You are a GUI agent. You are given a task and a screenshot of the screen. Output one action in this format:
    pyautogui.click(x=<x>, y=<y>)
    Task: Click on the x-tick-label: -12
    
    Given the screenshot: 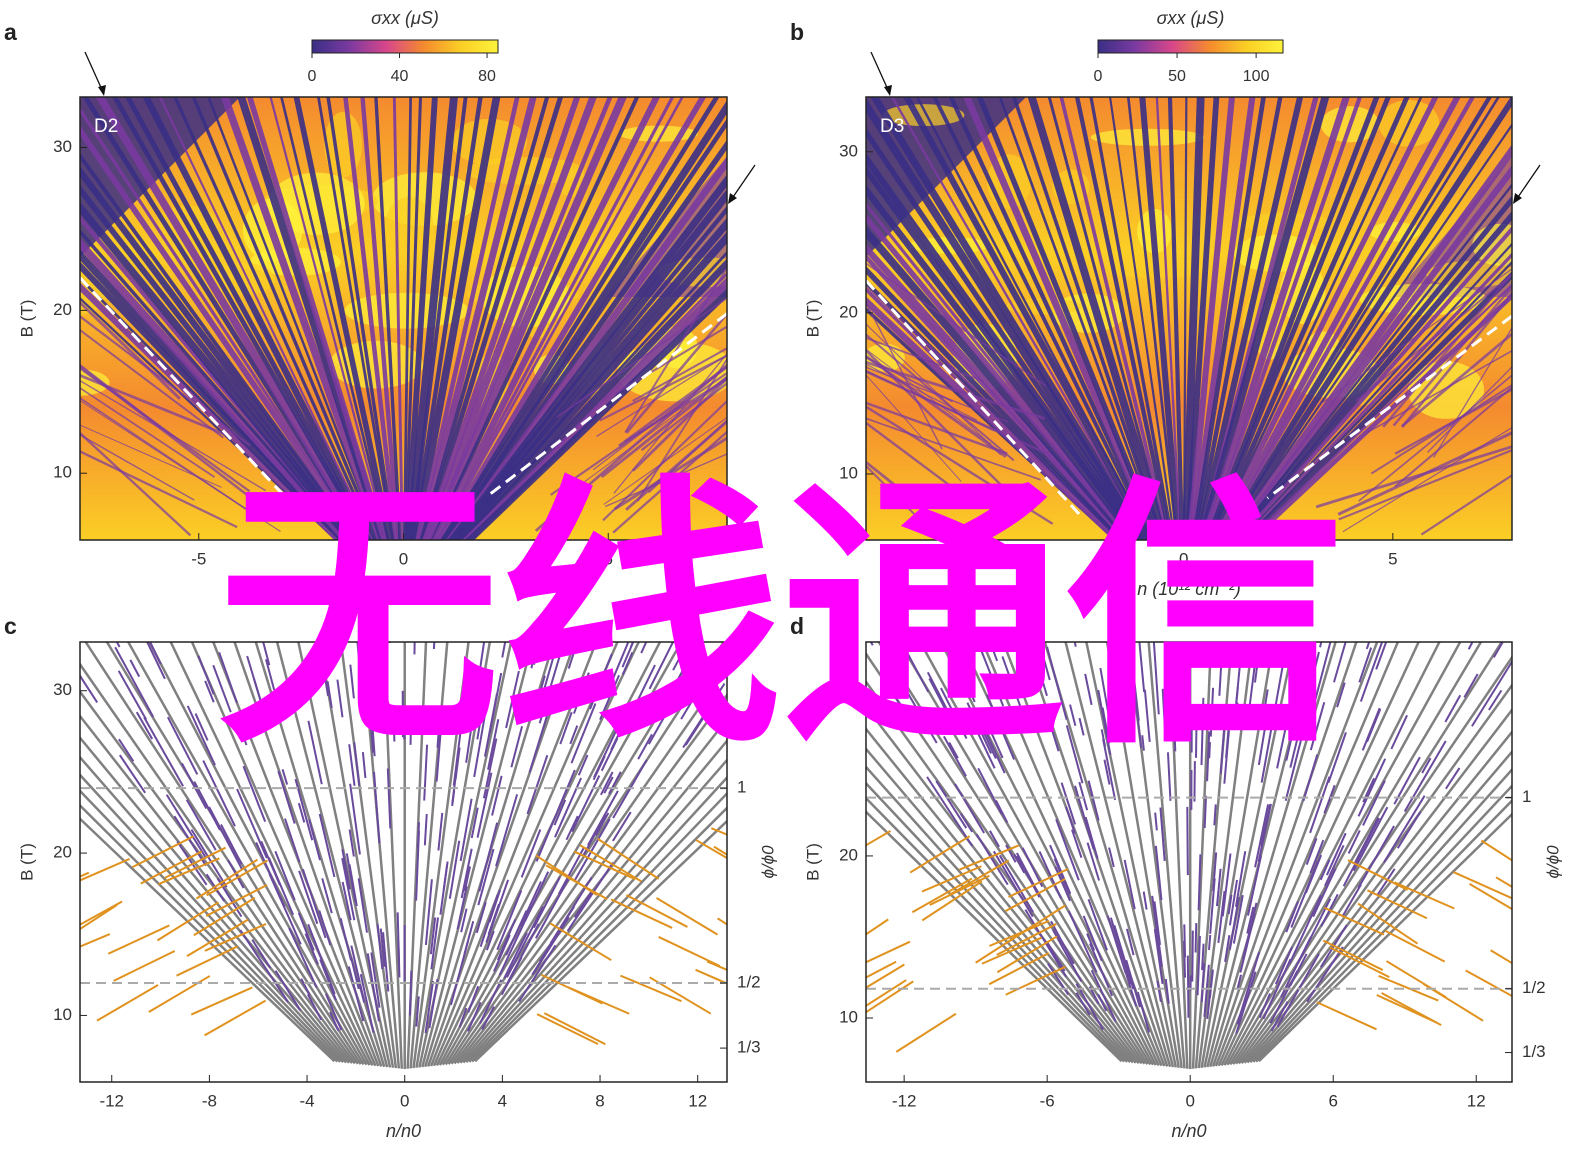 What is the action you would take?
    pyautogui.click(x=111, y=1100)
    